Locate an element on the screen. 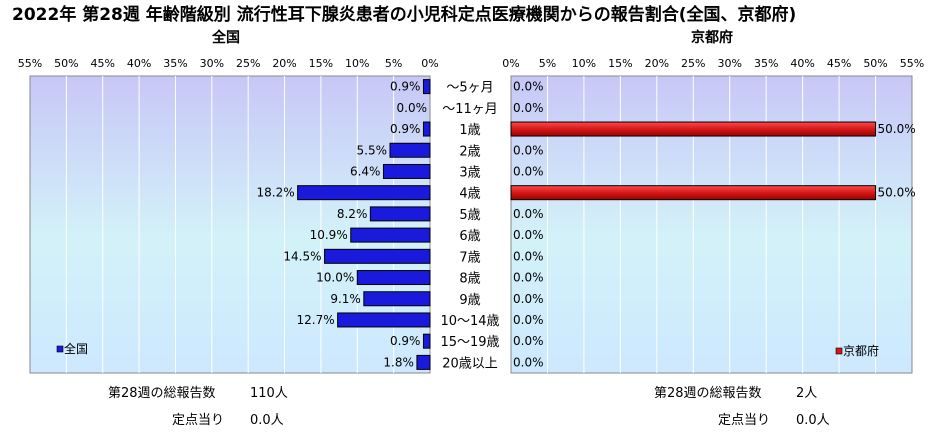 This screenshot has width=949, height=433. right-x-tick-label: 40% is located at coordinates (802, 63).